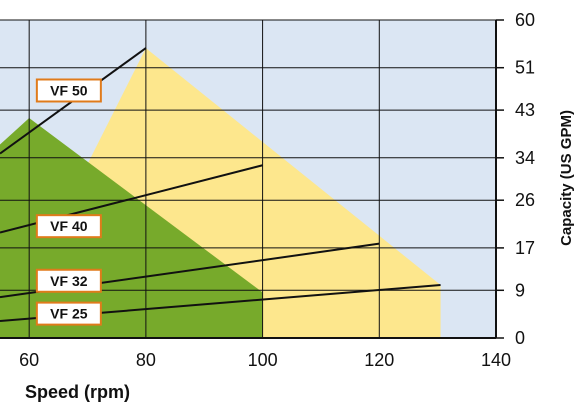 The height and width of the screenshot is (412, 577). I want to click on x-tick-label: 80, so click(146, 360).